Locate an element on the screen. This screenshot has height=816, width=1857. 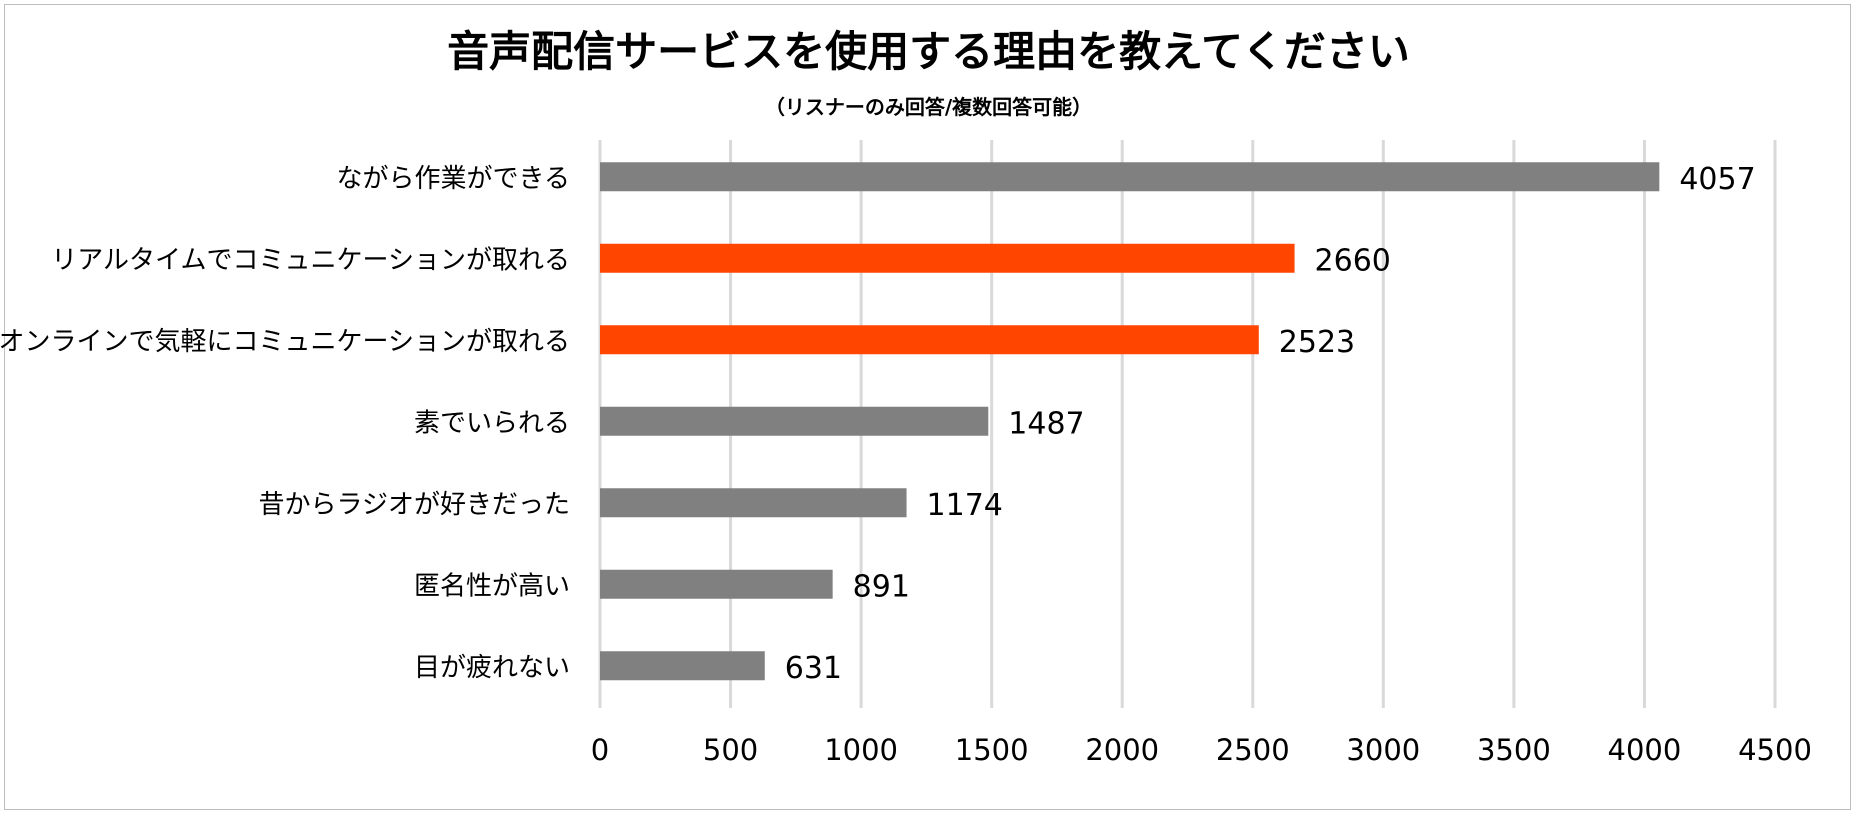
x-tick-label-8: 4000 is located at coordinates (1645, 750).